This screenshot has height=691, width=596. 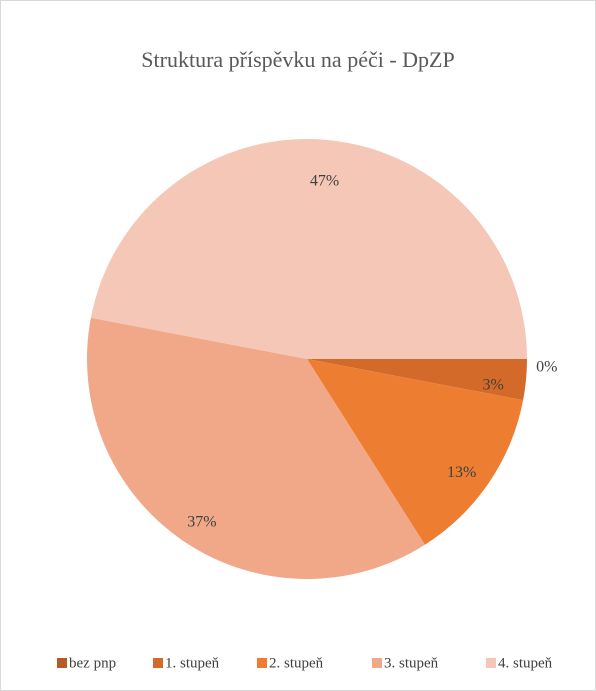 What do you see at coordinates (525, 663) in the screenshot?
I see `legend-label: 4. stupeň` at bounding box center [525, 663].